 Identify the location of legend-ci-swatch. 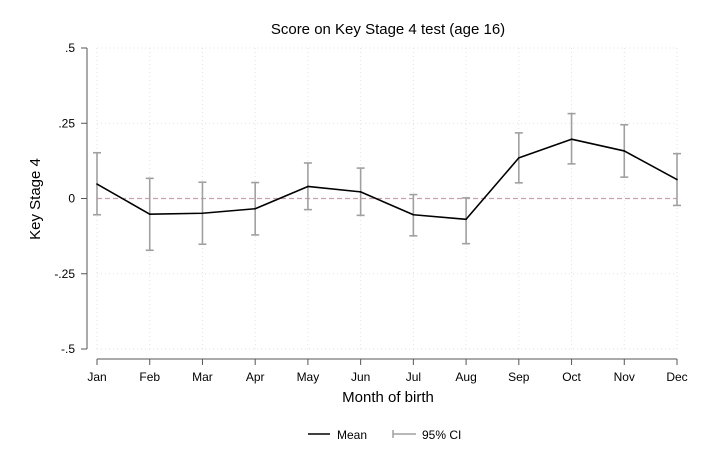
(404, 434).